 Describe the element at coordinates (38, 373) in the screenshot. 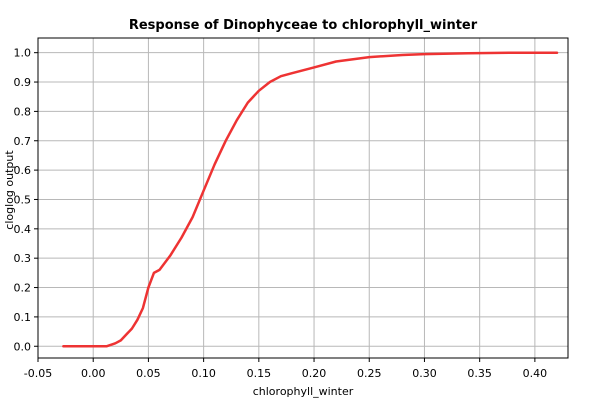

I see `x-tick-label: -0.05` at that location.